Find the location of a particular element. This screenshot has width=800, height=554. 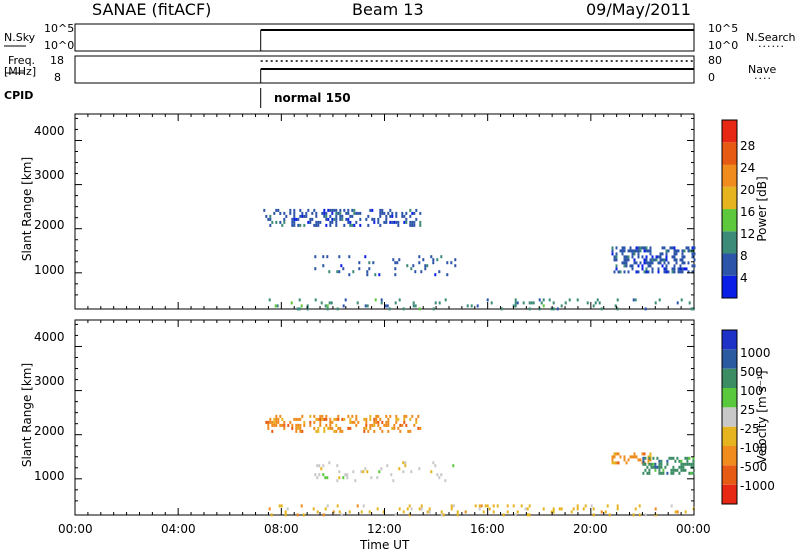

station-title: SANAE (fitACF) is located at coordinates (152, 9).